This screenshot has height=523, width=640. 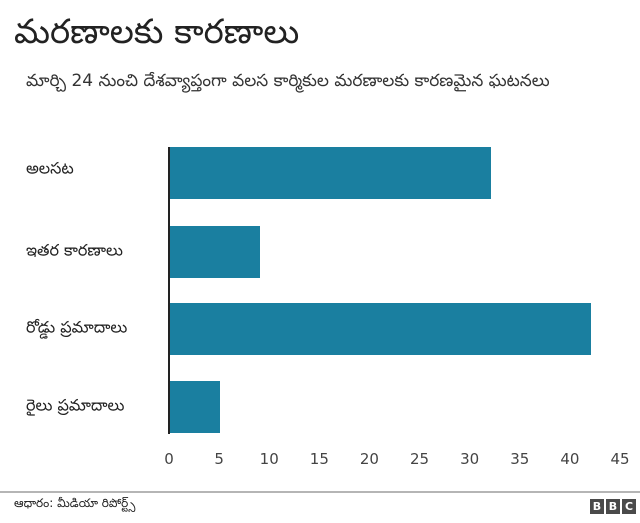 I want to click on category-label: ఇతర కారణాలు, so click(x=74, y=250).